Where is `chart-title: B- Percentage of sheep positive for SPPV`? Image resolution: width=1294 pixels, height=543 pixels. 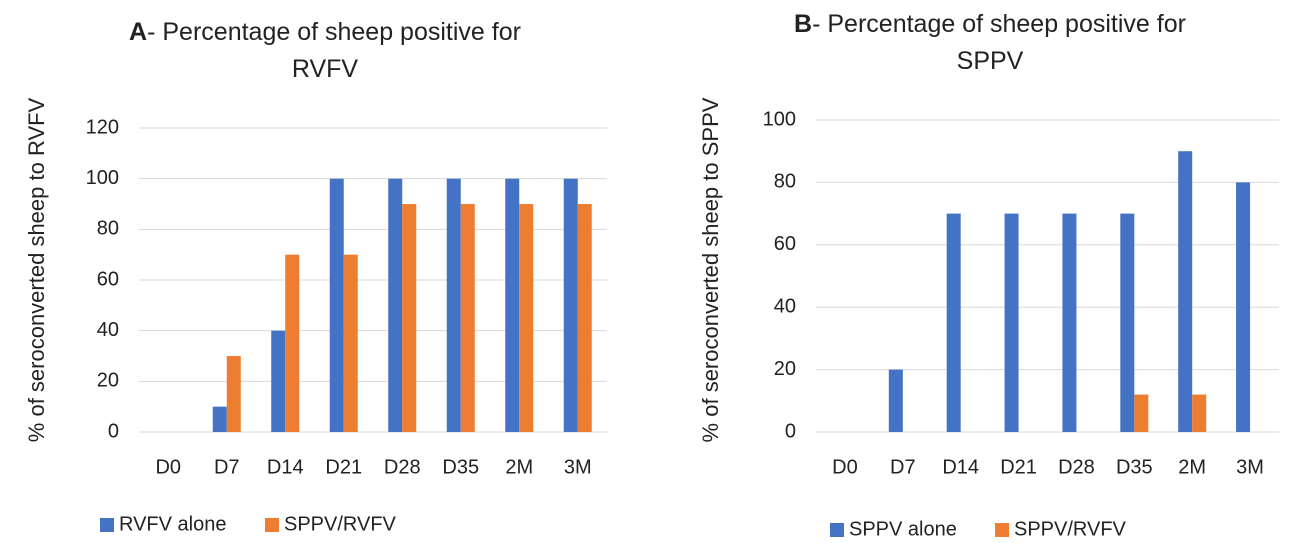 chart-title: B- Percentage of sheep positive for SPPV is located at coordinates (990, 42).